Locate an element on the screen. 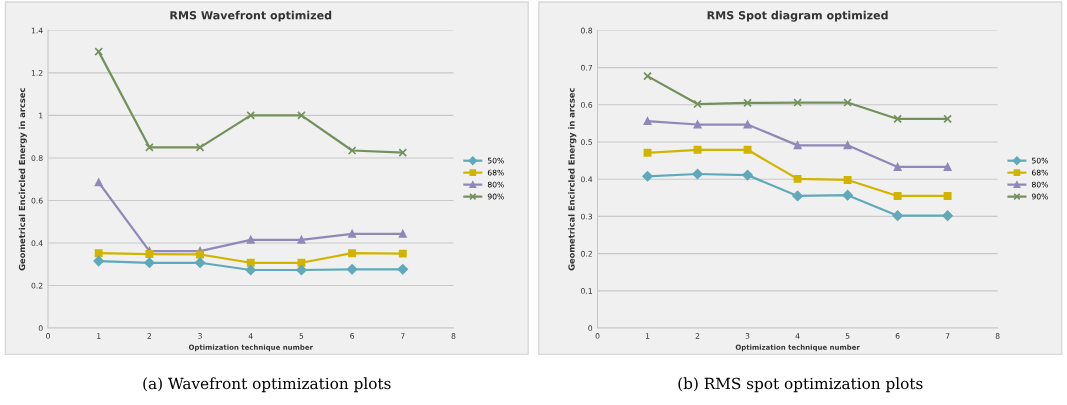  chart-title: RMS Spot diagram optimized is located at coordinates (797, 16).